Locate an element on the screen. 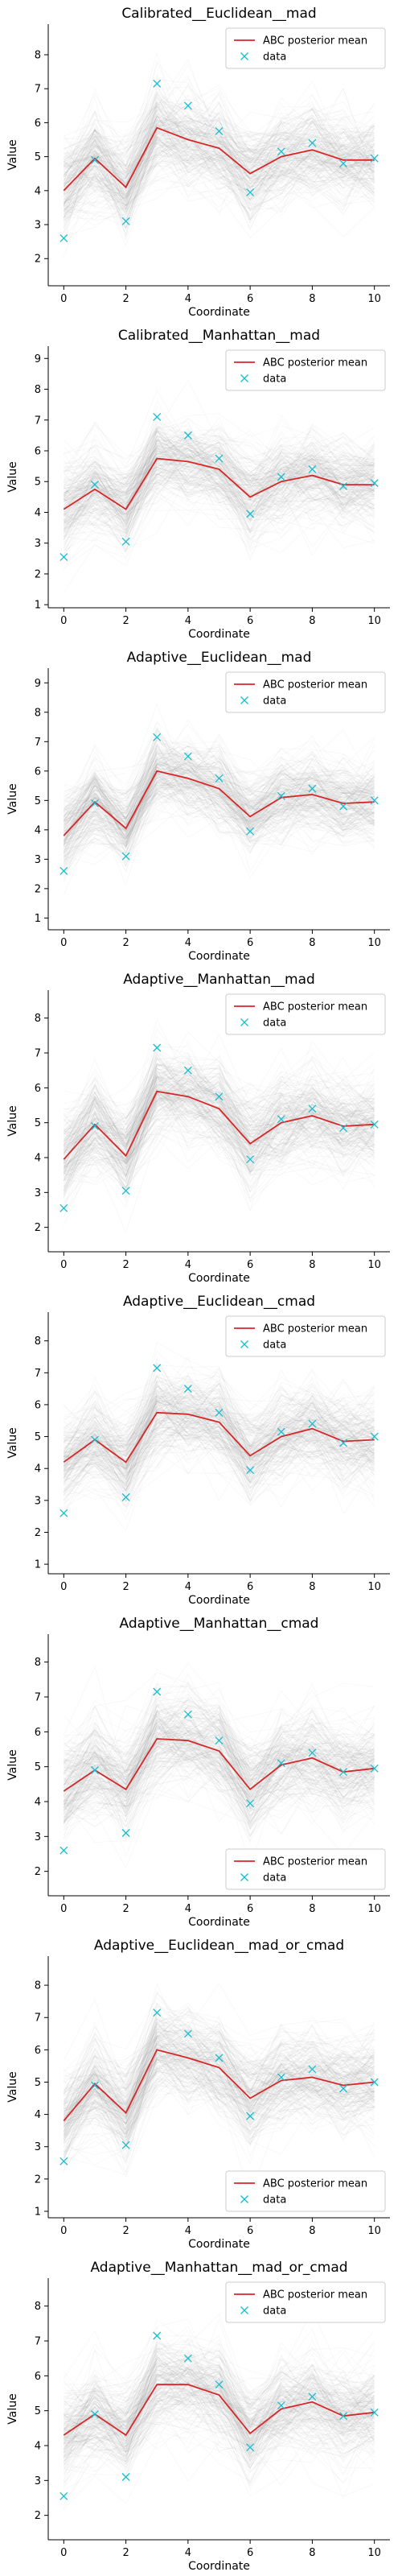 The height and width of the screenshot is (2576, 402). y-tick-label: 8 is located at coordinates (38, 713).